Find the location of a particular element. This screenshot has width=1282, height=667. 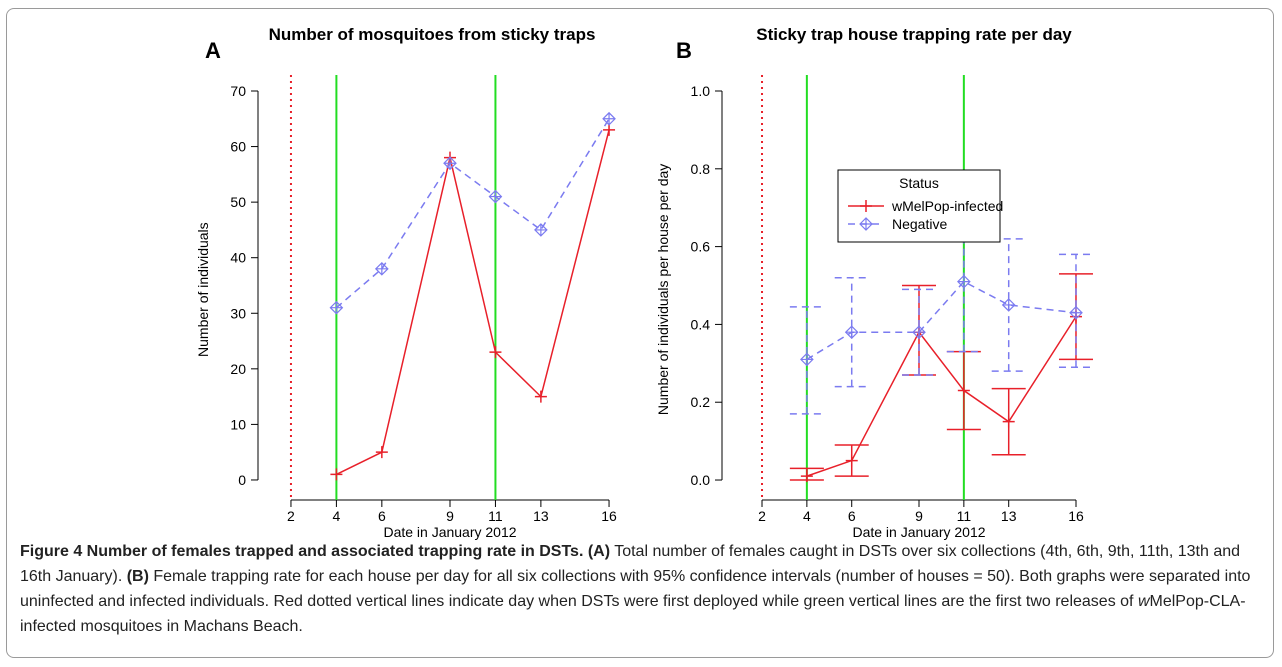

y-tick-label: 70 is located at coordinates (238, 91).